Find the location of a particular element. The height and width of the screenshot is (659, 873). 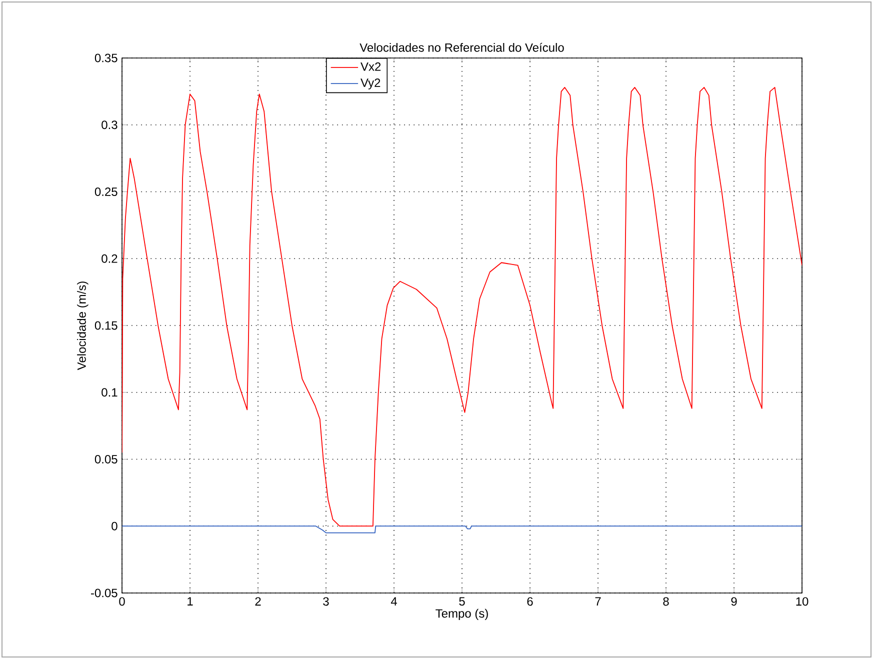

y-tick-label: 0.05 is located at coordinates (106, 459).